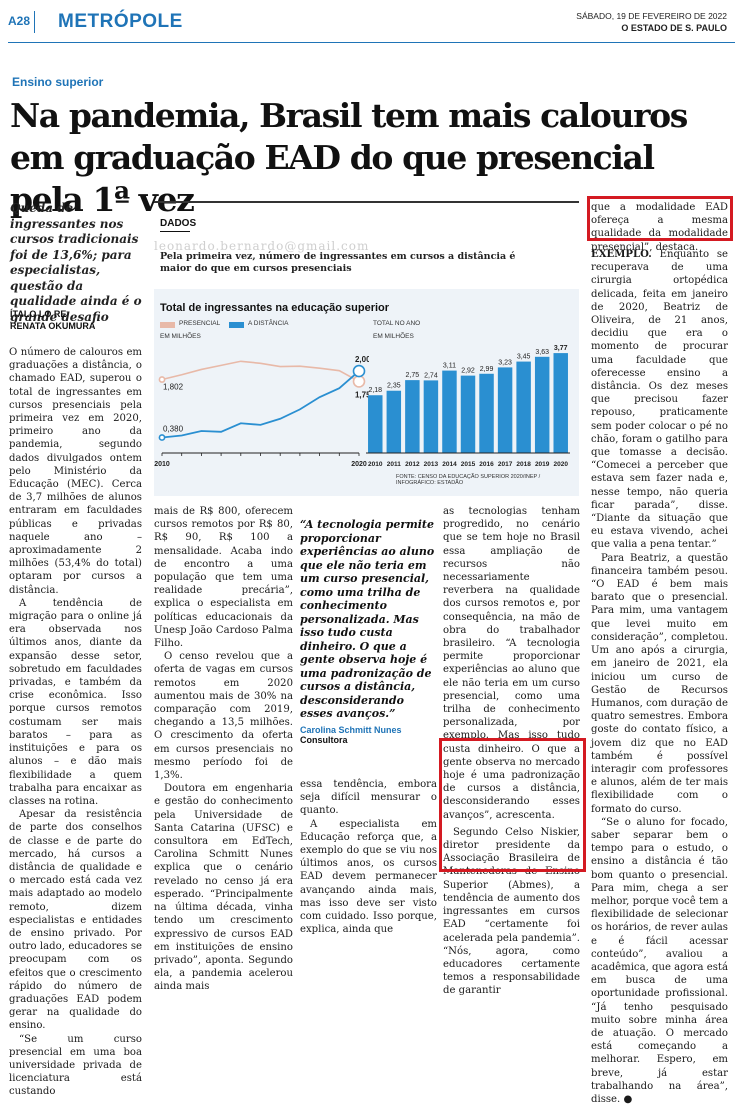  What do you see at coordinates (512, 805) in the screenshot?
I see `highlight-box-niskier` at bounding box center [512, 805].